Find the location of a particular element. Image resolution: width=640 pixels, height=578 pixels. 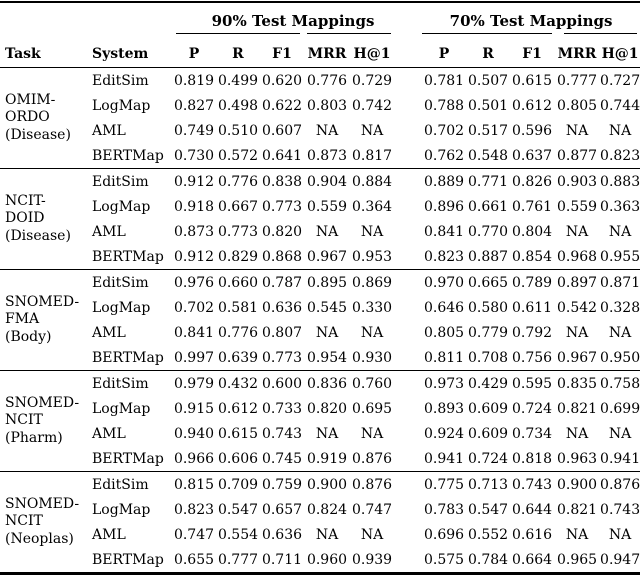

metric-value: 0.600 is located at coordinates (282, 383).